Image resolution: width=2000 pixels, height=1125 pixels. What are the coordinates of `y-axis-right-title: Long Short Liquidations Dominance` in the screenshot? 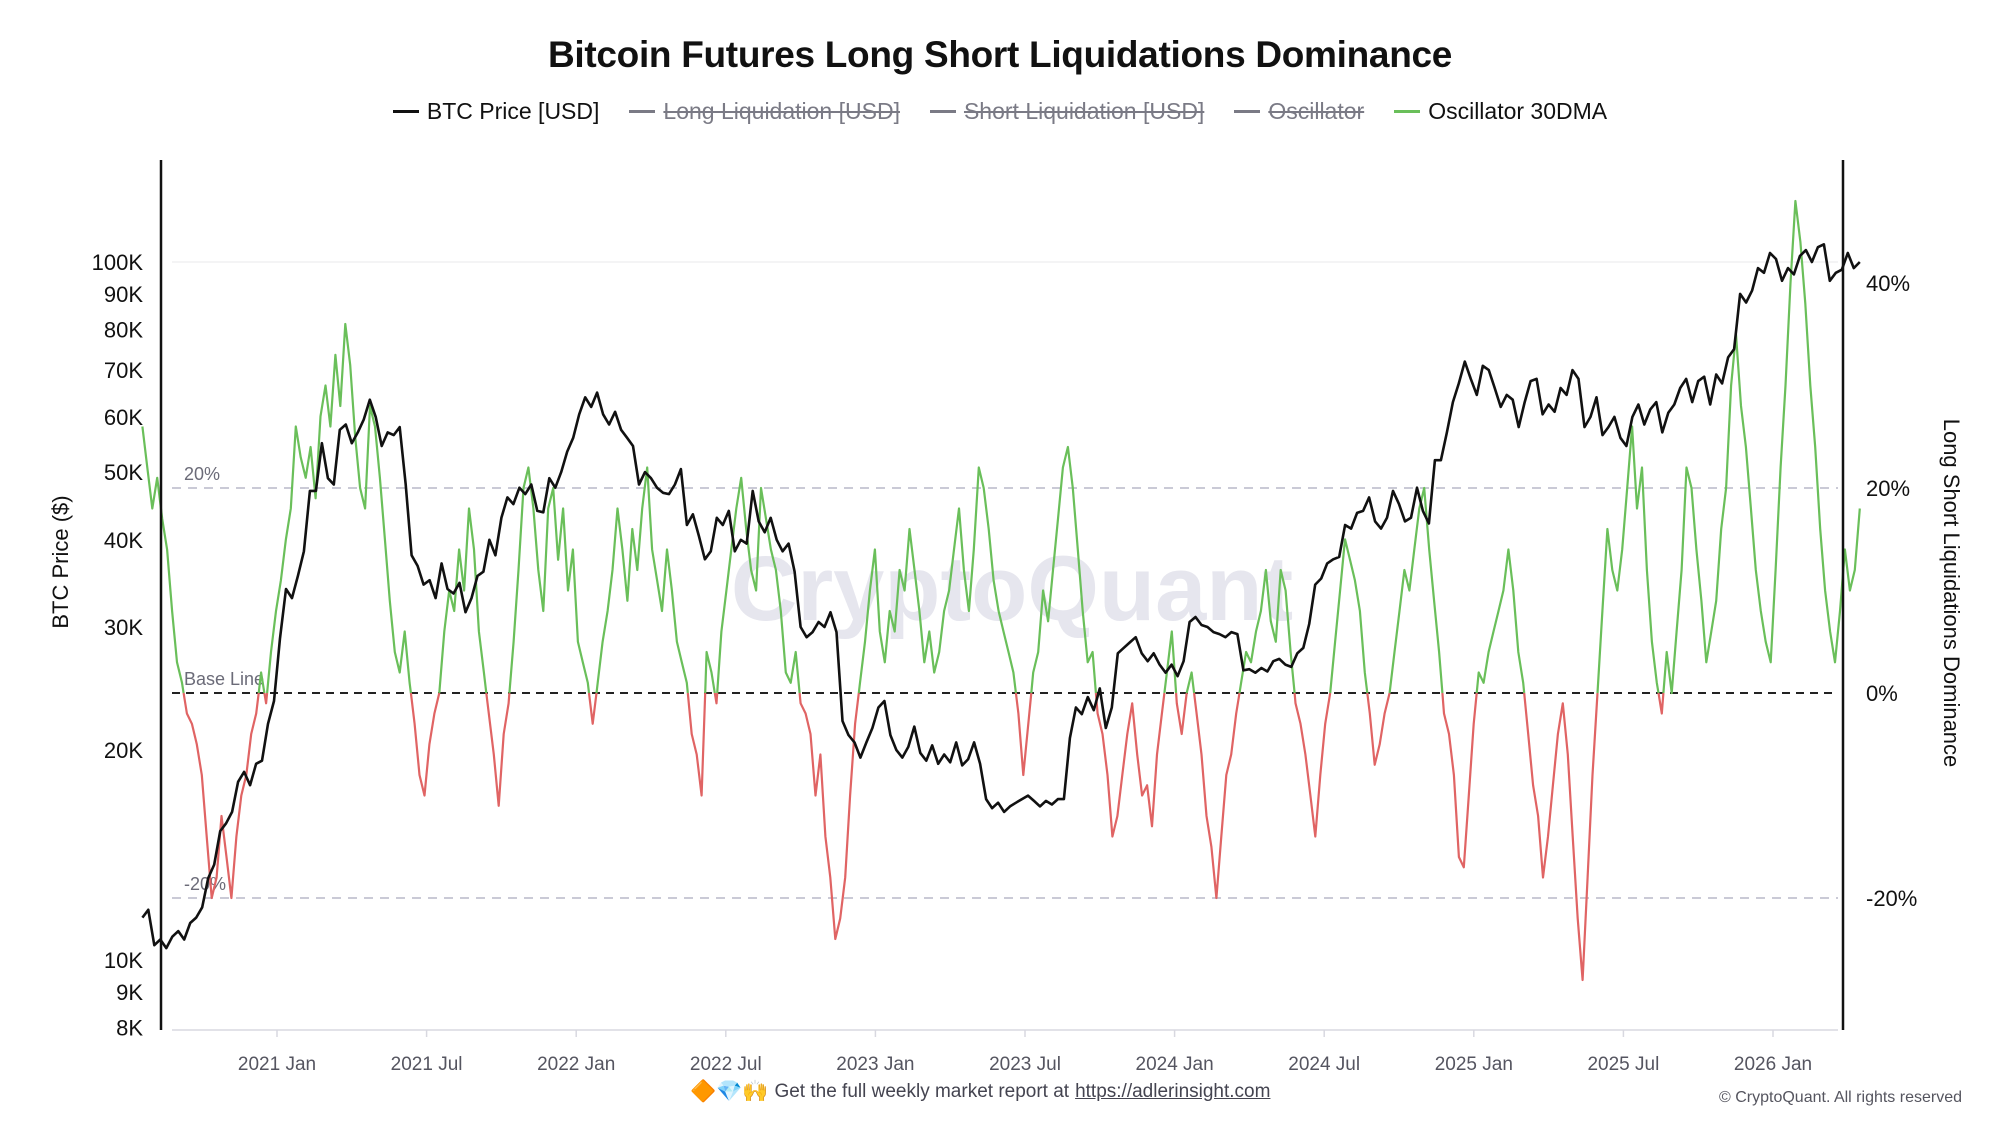 It's located at (1951, 593).